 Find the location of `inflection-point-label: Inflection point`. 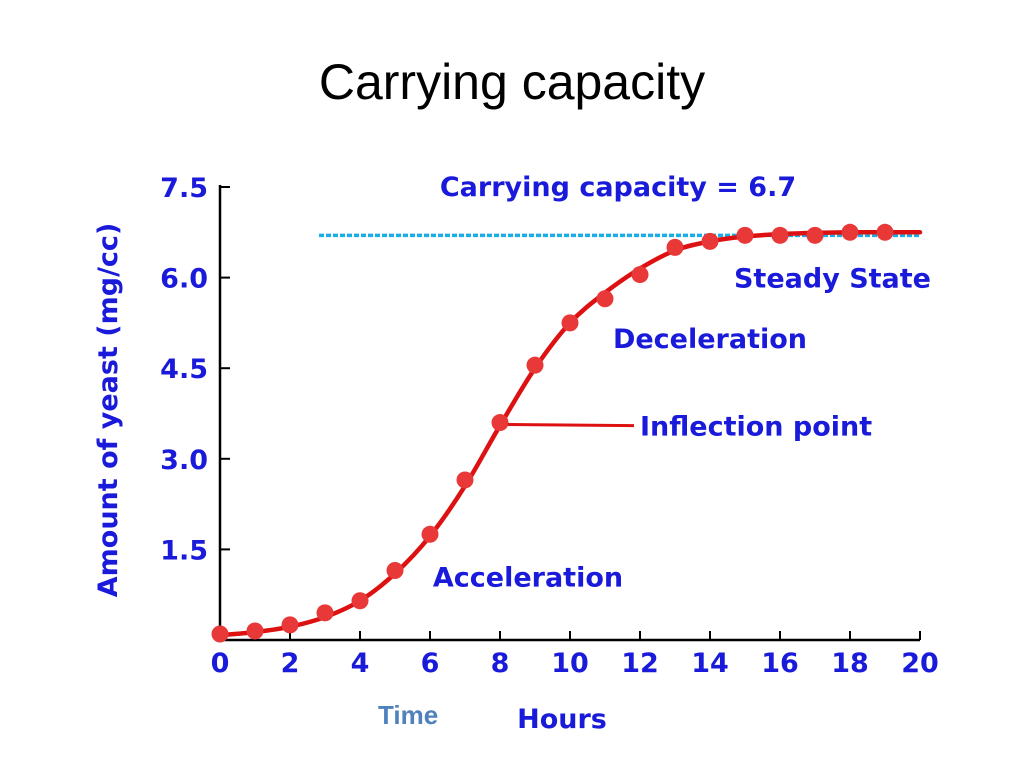

inflection-point-label: Inflection point is located at coordinates (756, 427).